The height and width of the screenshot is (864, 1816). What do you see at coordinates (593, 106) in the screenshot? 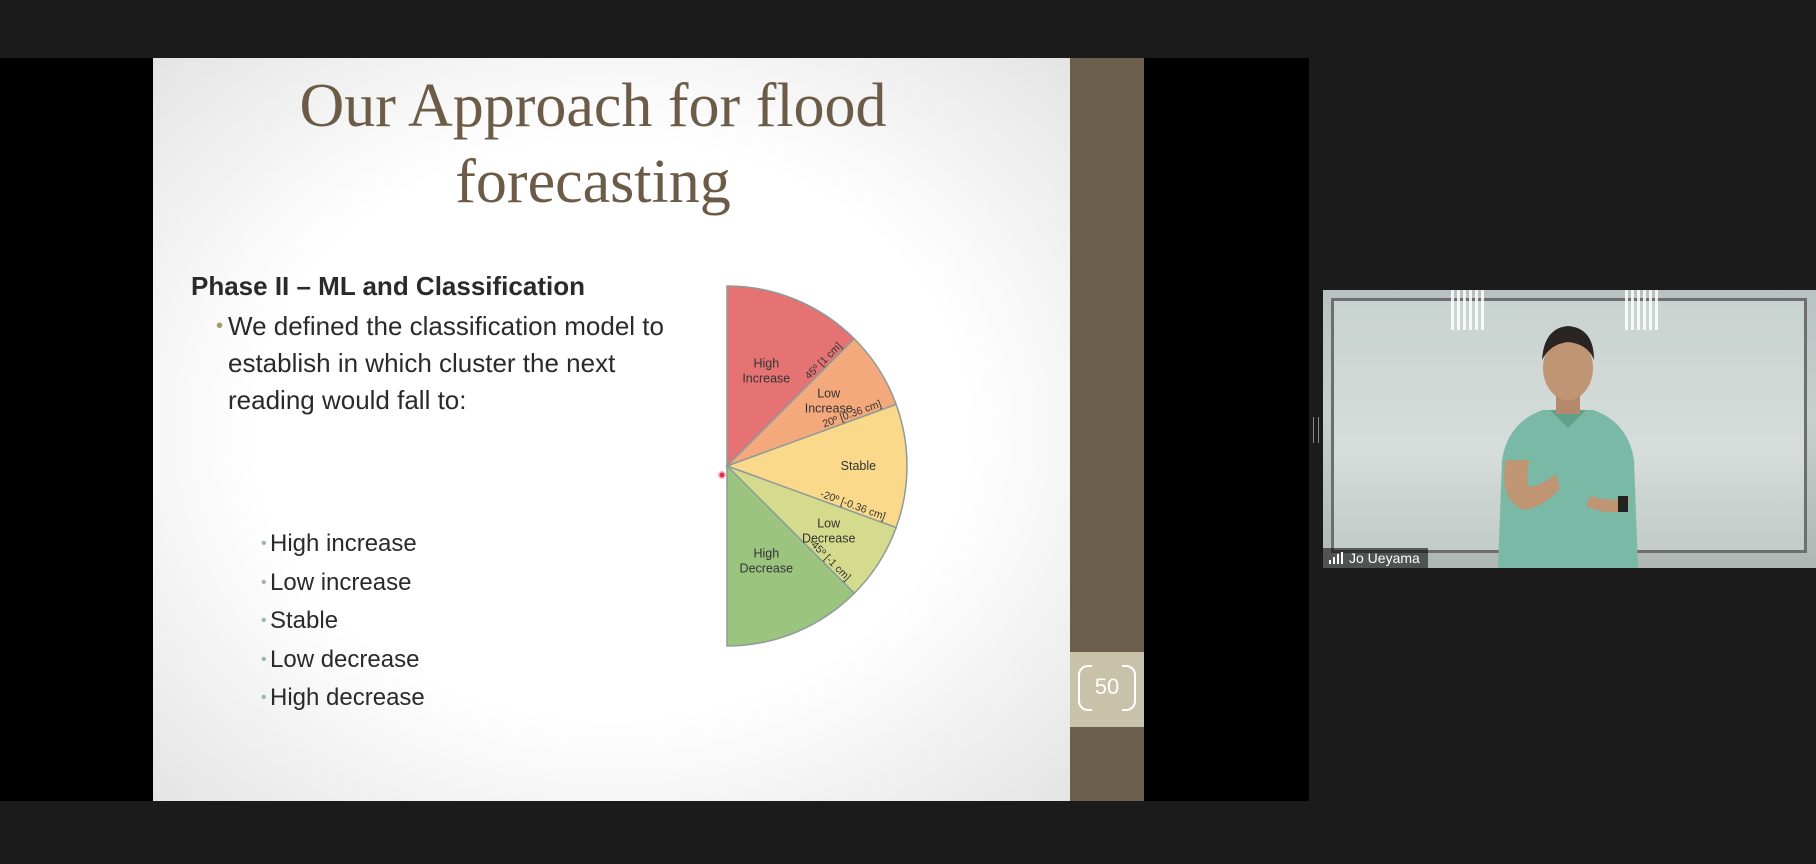
I see `slide-title-line-1: Our Approach for flood` at bounding box center [593, 106].